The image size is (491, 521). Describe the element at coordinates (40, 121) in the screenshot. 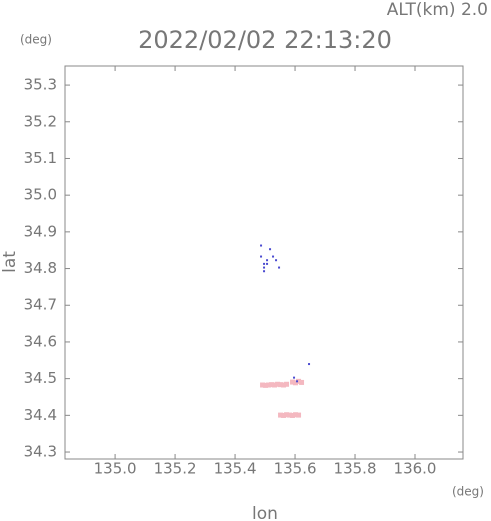

I see `y-tick-label: 35.2` at that location.